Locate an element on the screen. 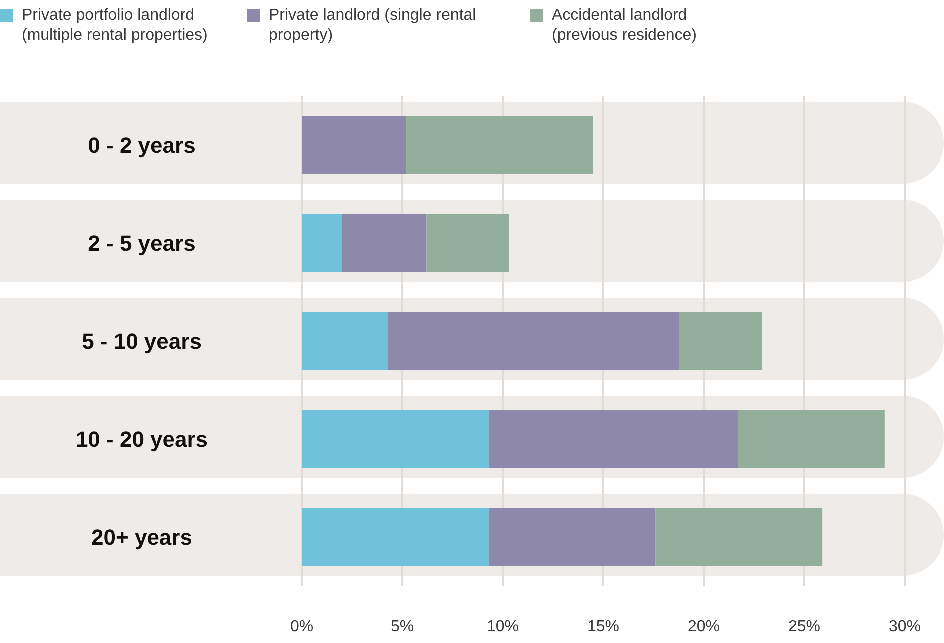 This screenshot has height=643, width=944. y-tick-label: 5 - 10 years is located at coordinates (142, 341).